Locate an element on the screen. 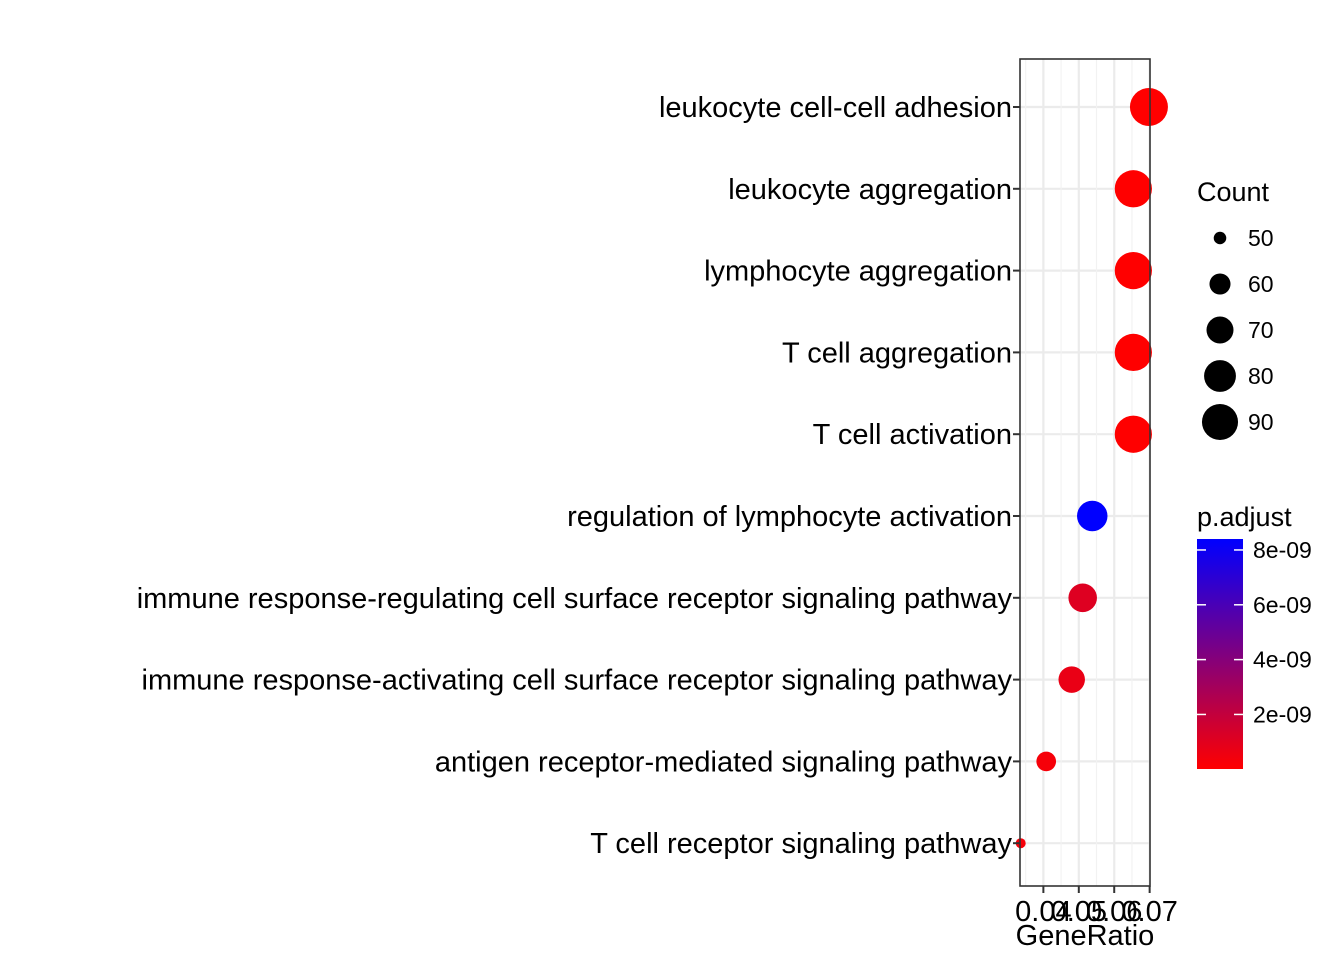 Image resolution: width=1344 pixels, height=965 pixels. y-tick-label: lymphocyte aggregation is located at coordinates (858, 272).